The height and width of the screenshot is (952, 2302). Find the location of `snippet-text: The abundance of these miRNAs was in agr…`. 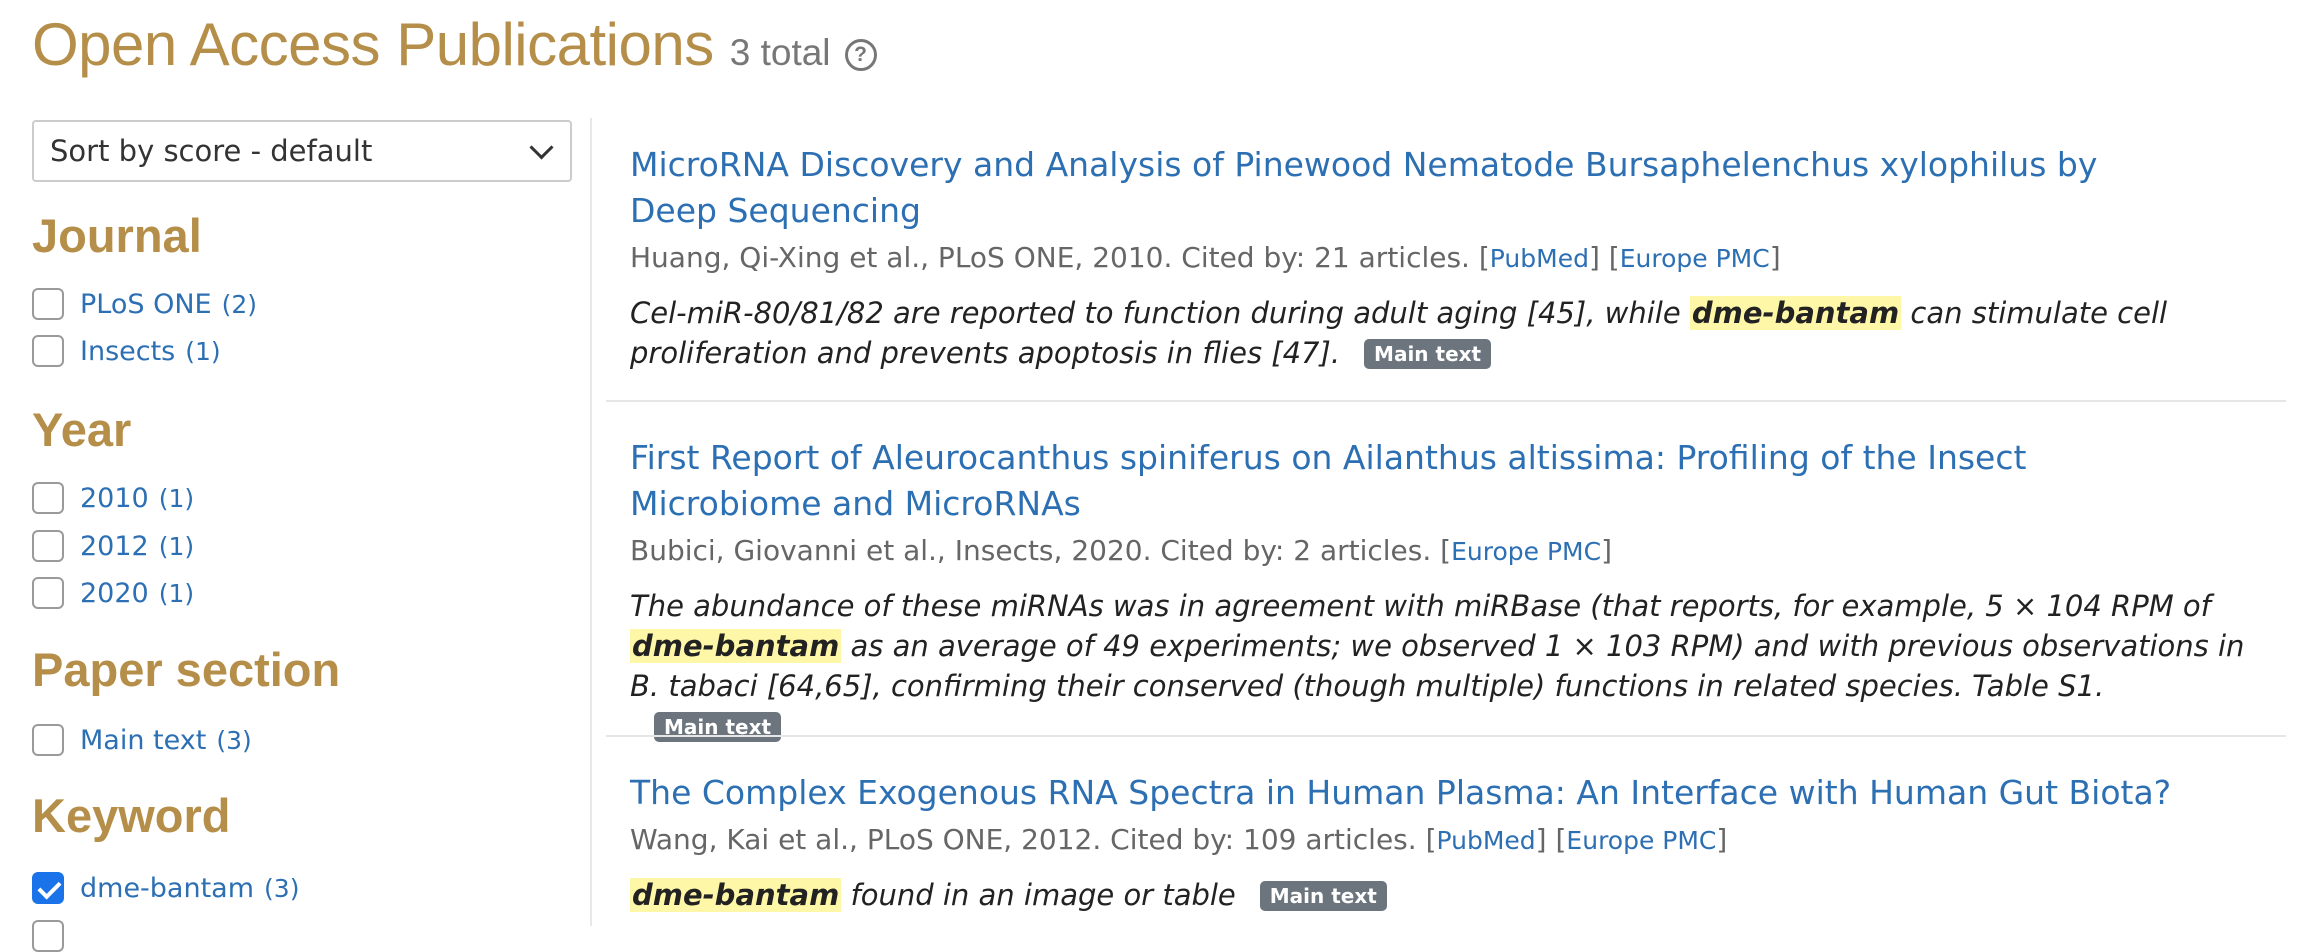

snippet-text: The abundance of these miRNAs was in agr… is located at coordinates (1420, 606).